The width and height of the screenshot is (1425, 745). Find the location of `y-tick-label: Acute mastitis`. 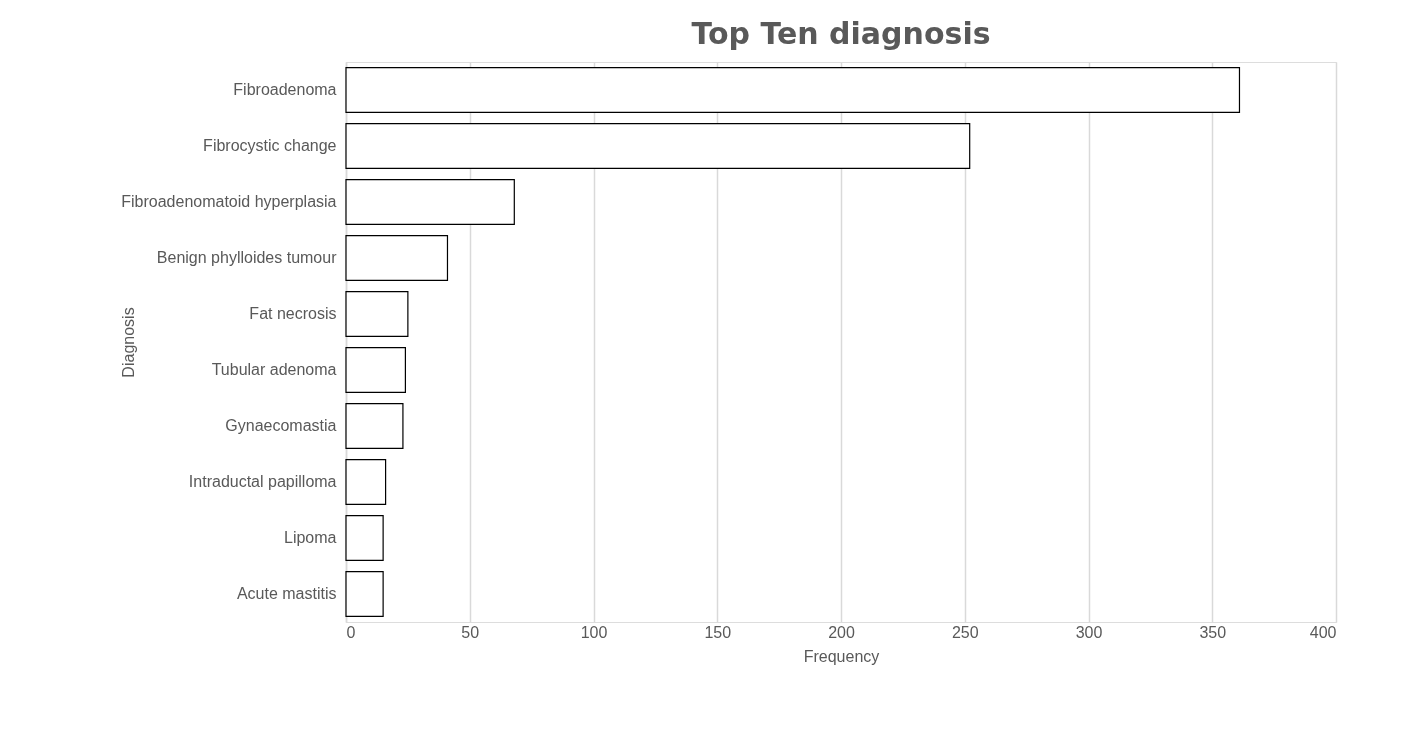

y-tick-label: Acute mastitis is located at coordinates (286, 593).